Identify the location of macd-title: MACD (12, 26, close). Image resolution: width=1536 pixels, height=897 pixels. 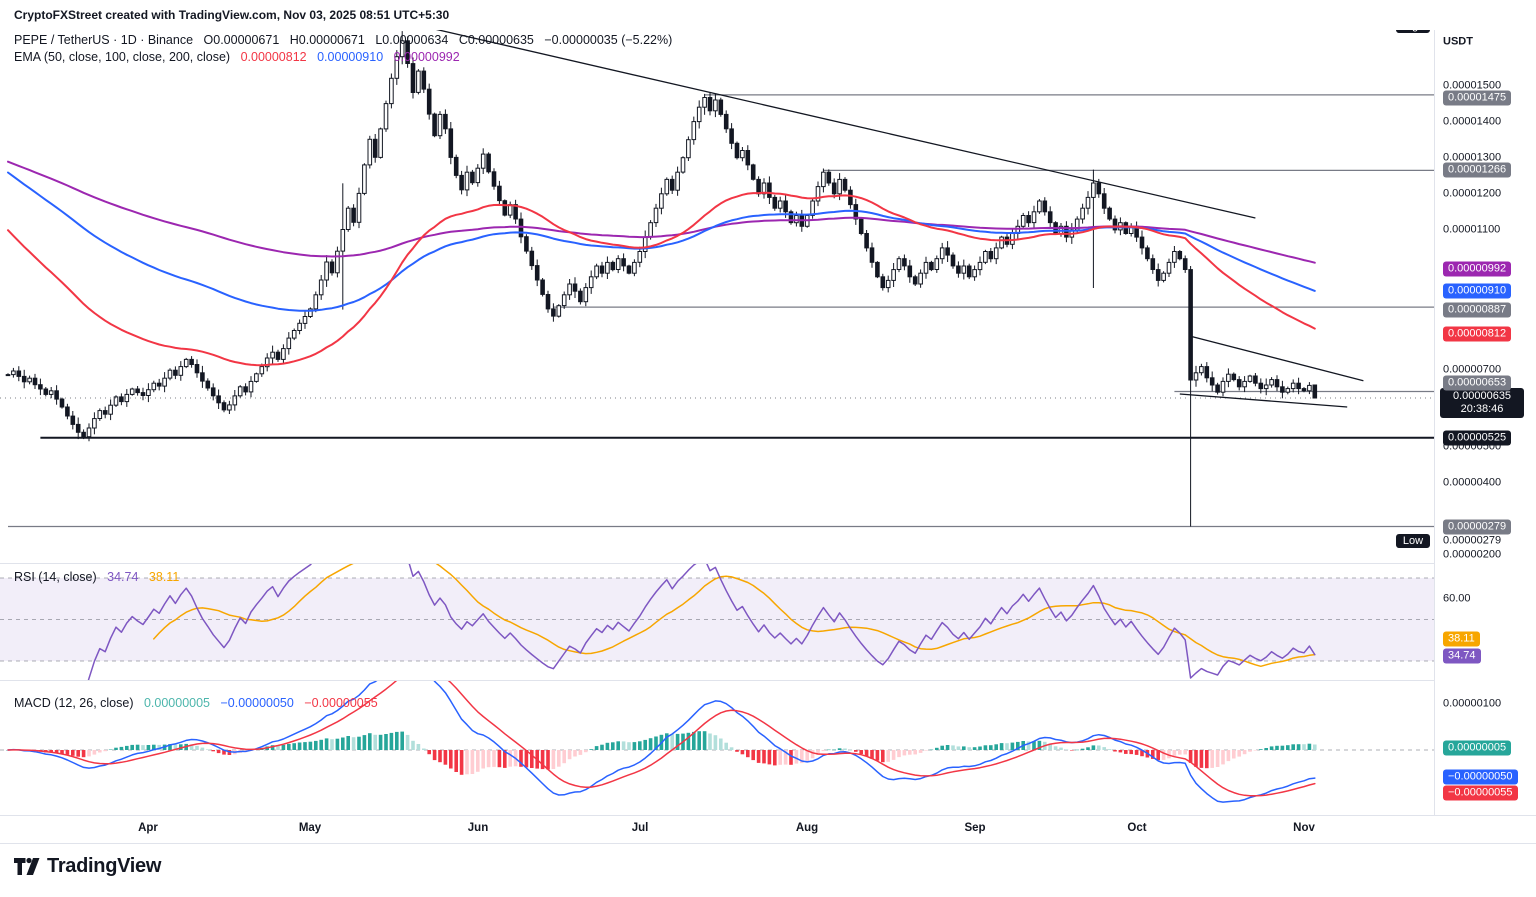
(74, 703).